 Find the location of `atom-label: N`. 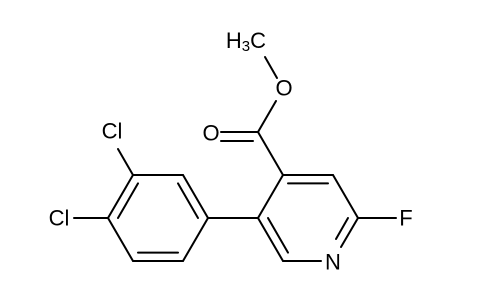

atom-label: N is located at coordinates (333, 262).